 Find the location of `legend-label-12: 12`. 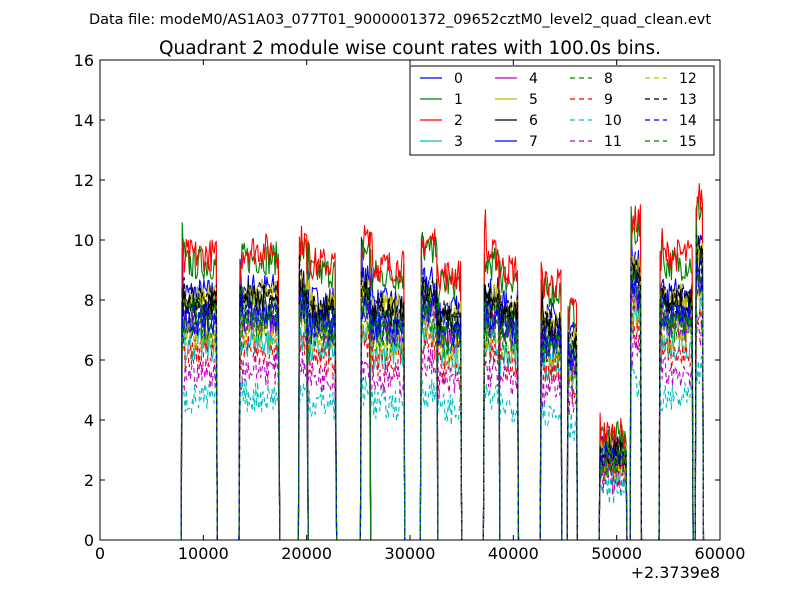

legend-label-12: 12 is located at coordinates (688, 79).